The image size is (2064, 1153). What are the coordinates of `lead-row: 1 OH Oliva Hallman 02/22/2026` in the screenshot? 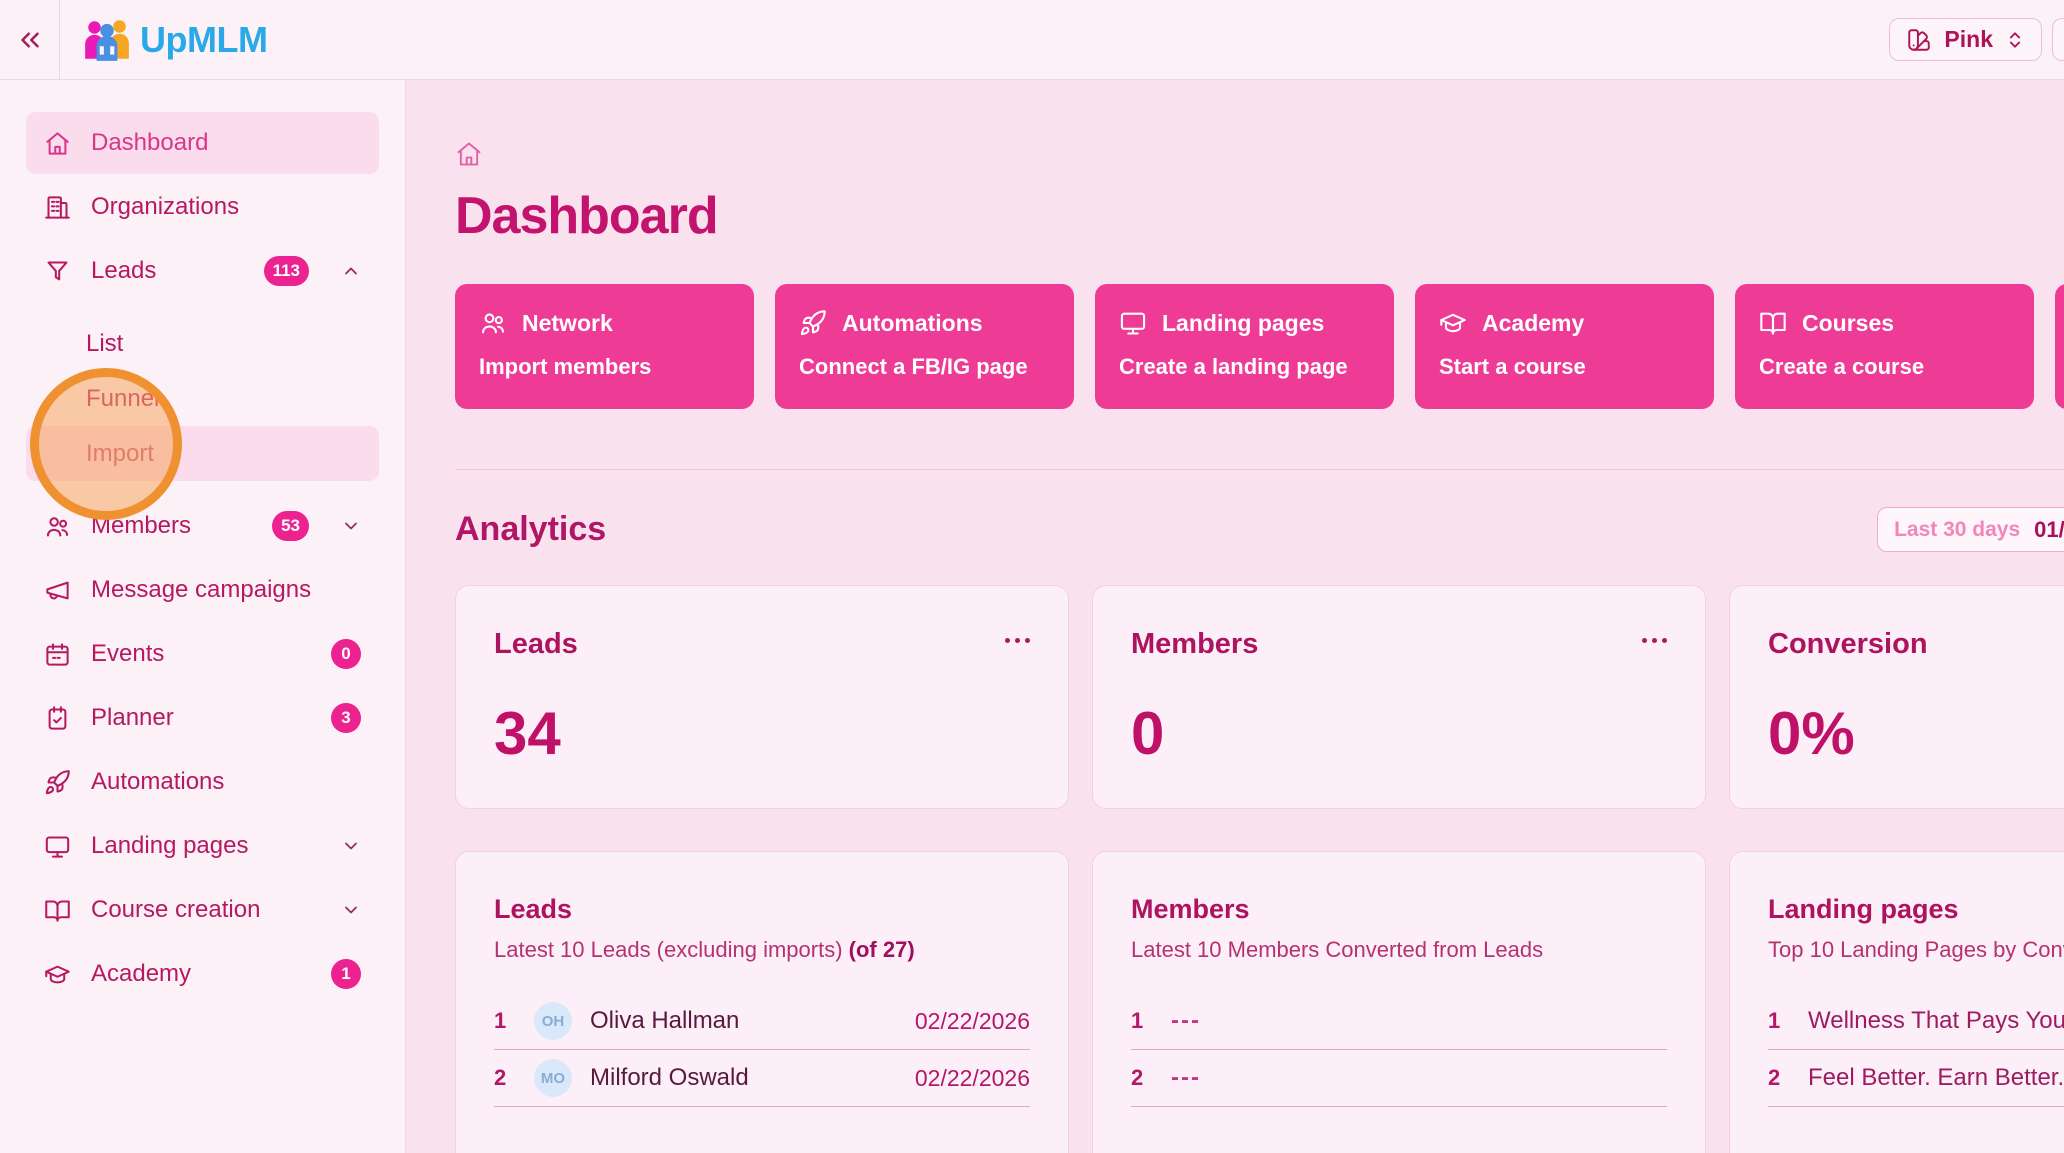 It's located at (762, 1021).